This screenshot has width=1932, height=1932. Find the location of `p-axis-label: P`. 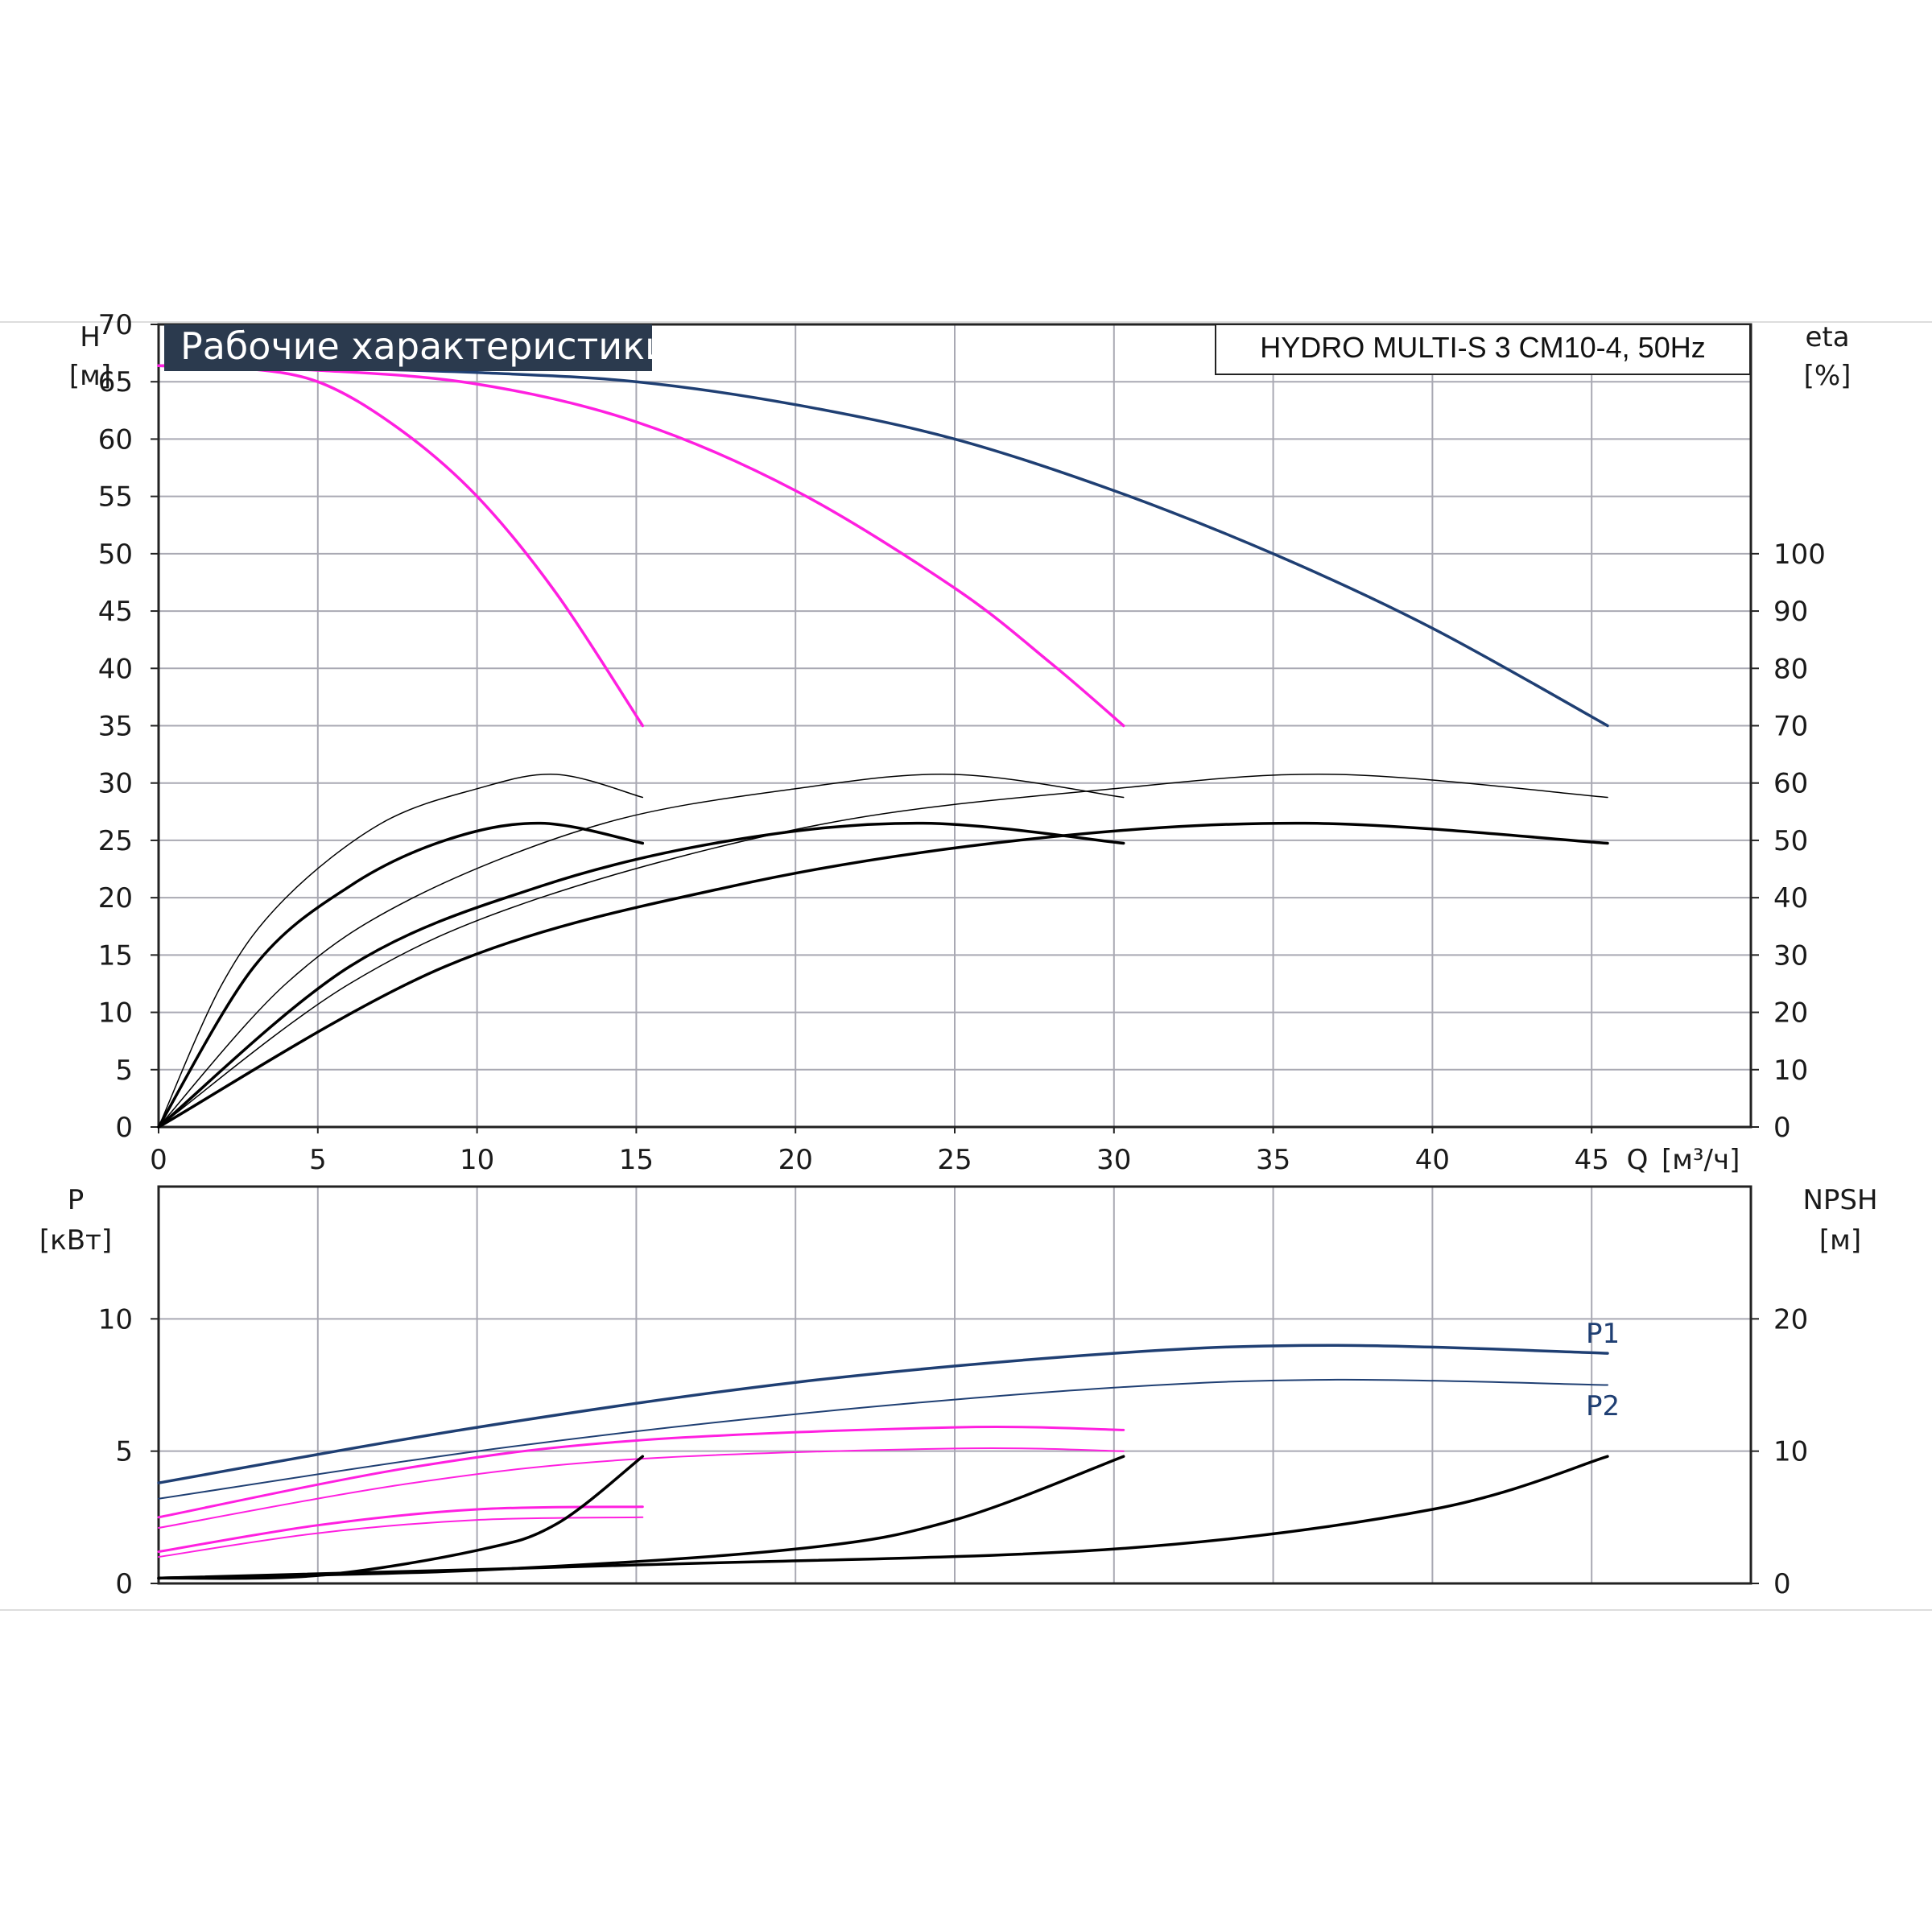

p-axis-label: P is located at coordinates (76, 1200).